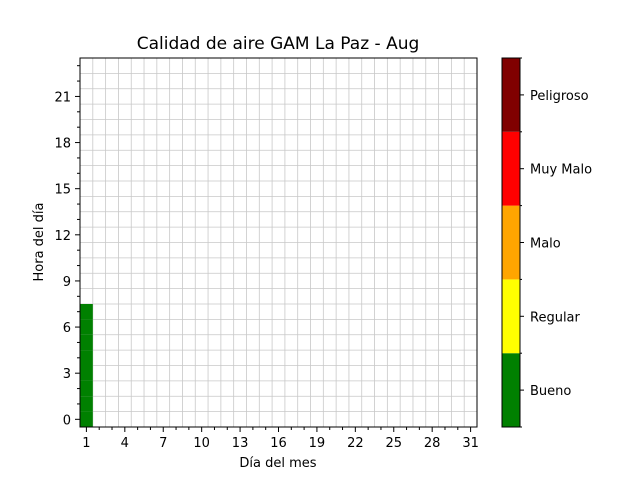  What do you see at coordinates (555, 317) in the screenshot?
I see `colorbar-label: Regular` at bounding box center [555, 317].